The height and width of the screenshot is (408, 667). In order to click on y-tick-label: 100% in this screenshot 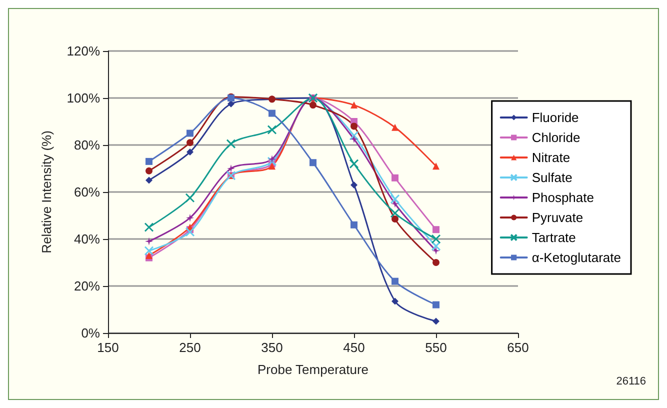, I will do `click(83, 98)`.